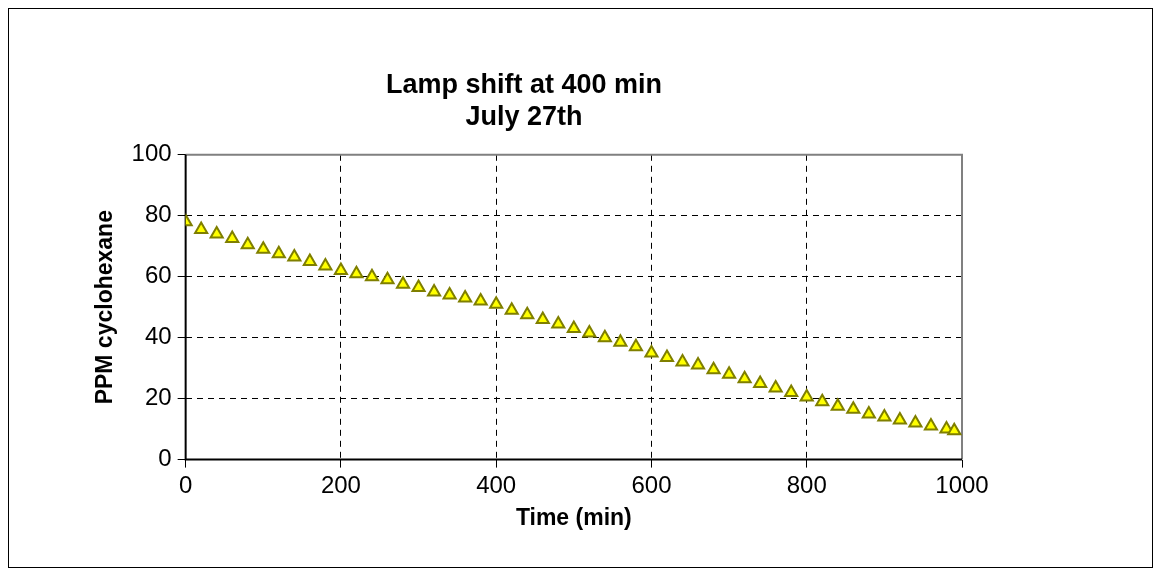 The width and height of the screenshot is (1161, 576). I want to click on y-tick-label: 0, so click(165, 458).